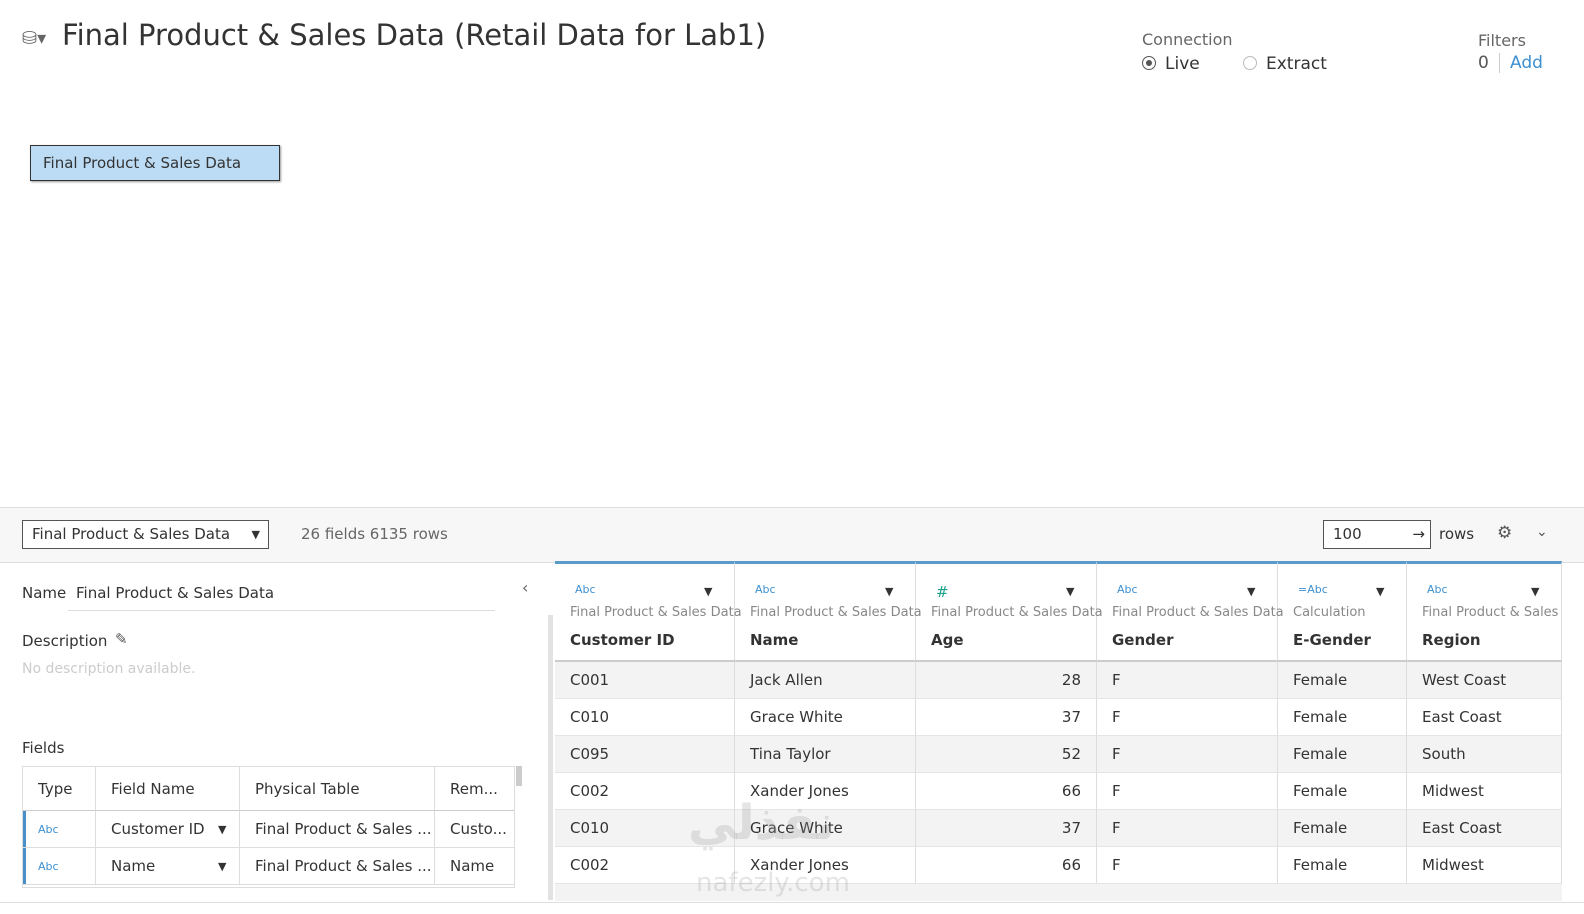 The height and width of the screenshot is (914, 1584). What do you see at coordinates (1502, 40) in the screenshot?
I see `filters-label: Filters` at bounding box center [1502, 40].